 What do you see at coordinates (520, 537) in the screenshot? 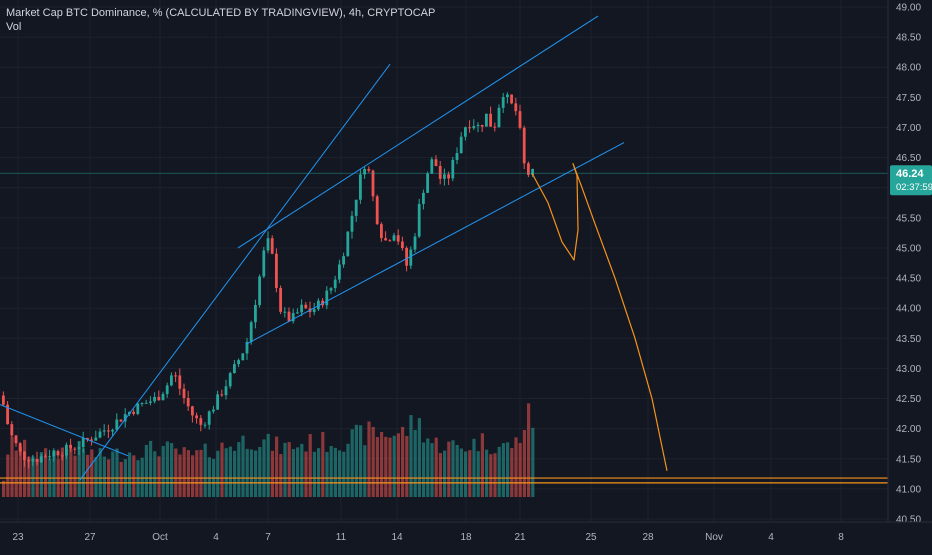
I see `x-tick-label: 21` at bounding box center [520, 537].